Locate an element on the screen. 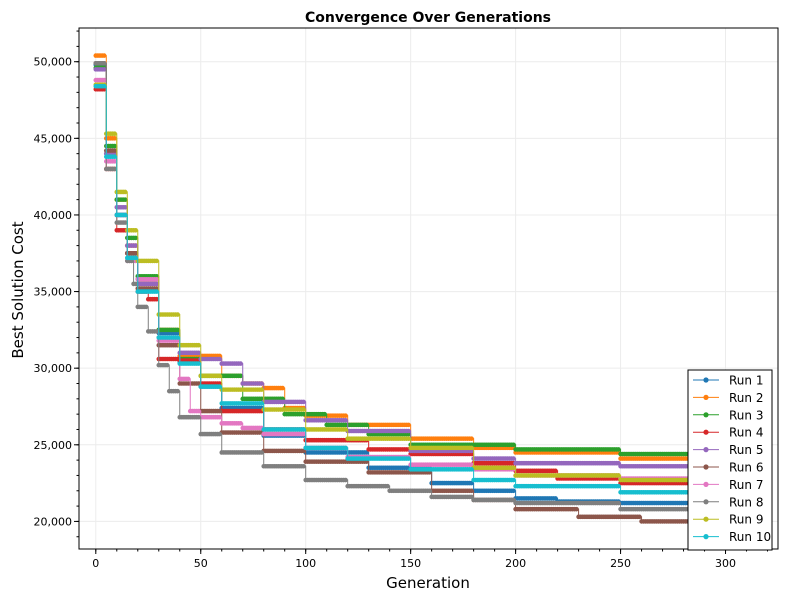  y-tick-label: 30,000 is located at coordinates (53, 368).